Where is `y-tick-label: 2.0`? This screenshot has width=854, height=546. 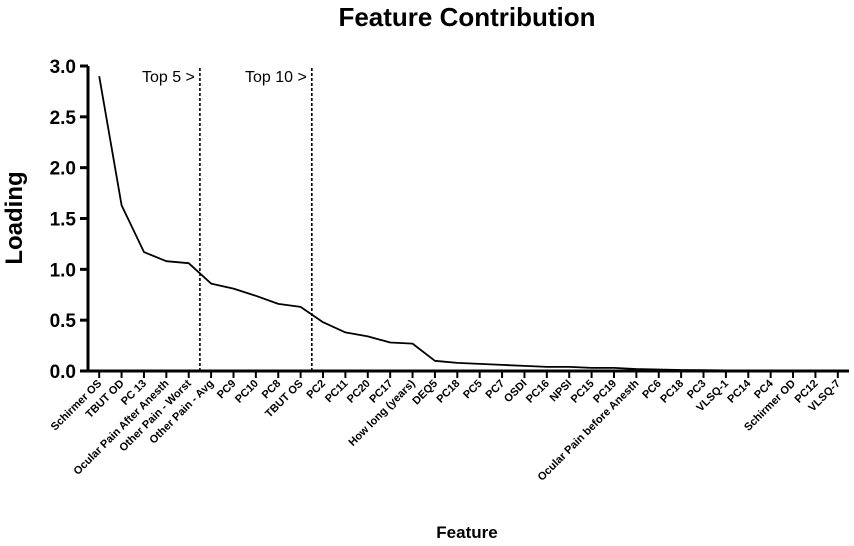
y-tick-label: 2.0 is located at coordinates (63, 169).